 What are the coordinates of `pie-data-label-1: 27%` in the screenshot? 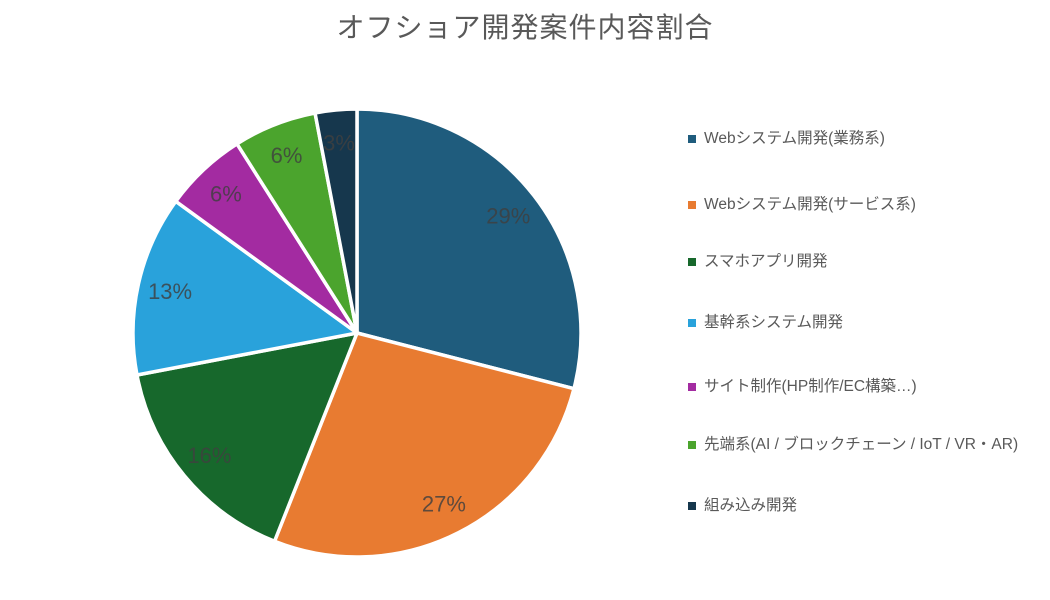 It's located at (444, 504).